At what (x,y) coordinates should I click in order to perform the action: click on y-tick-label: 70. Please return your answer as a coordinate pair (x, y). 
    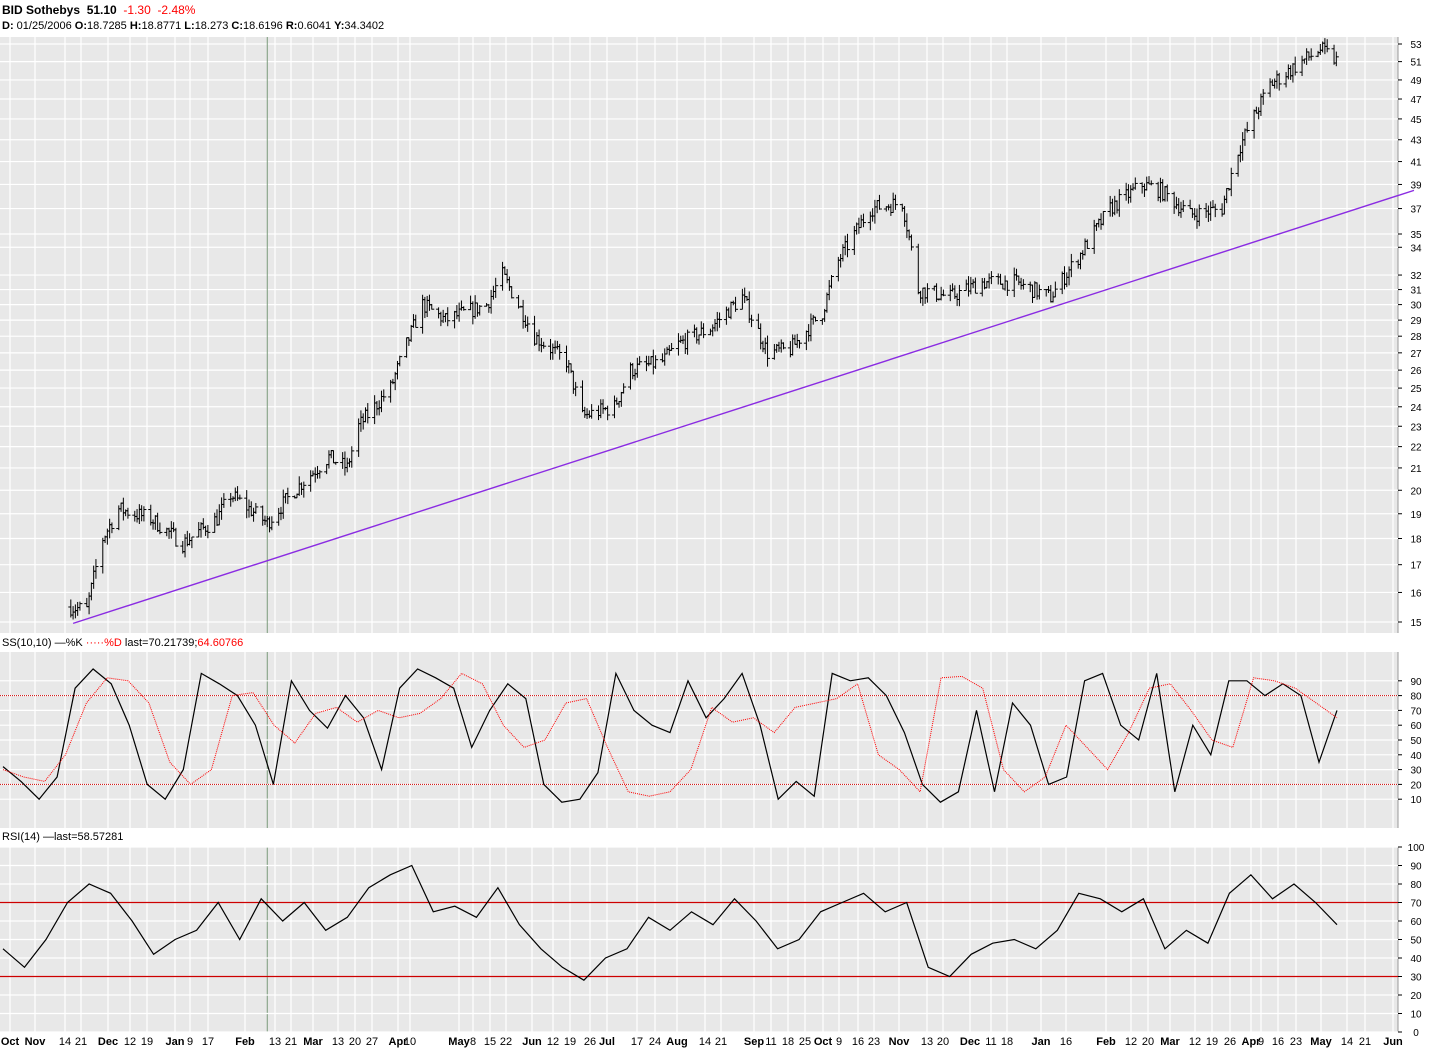
    Looking at the image, I should click on (1416, 904).